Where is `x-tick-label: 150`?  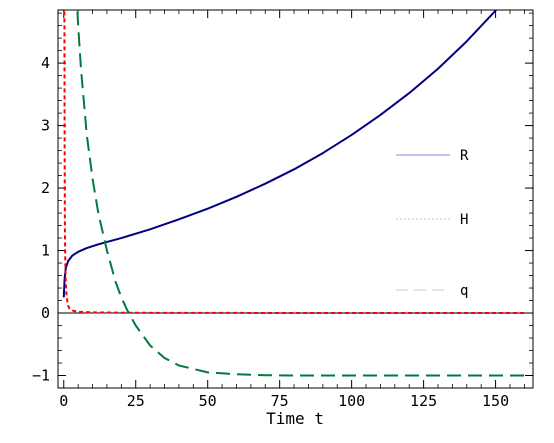 x-tick-label: 150 is located at coordinates (495, 401).